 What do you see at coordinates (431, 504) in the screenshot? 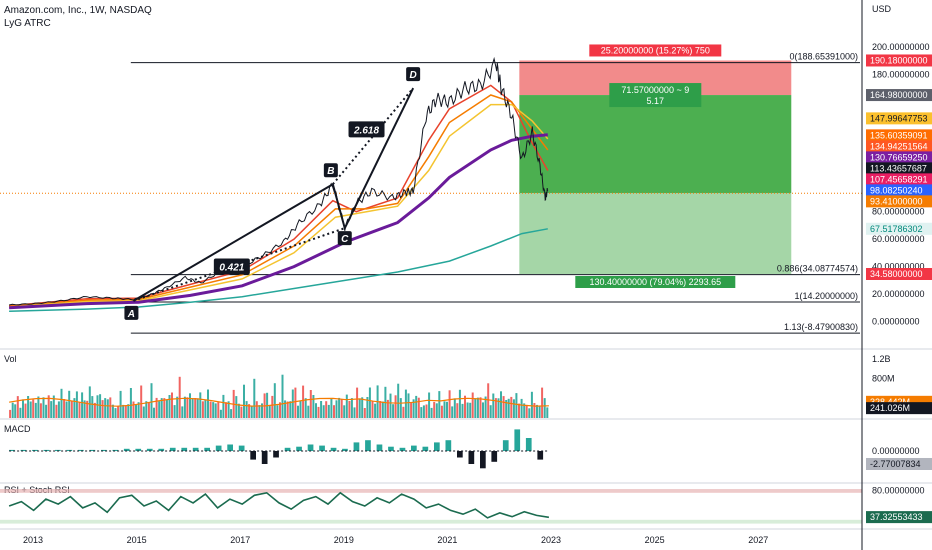
I see `rsi-pane: RSI + Stoch RSI` at bounding box center [431, 504].